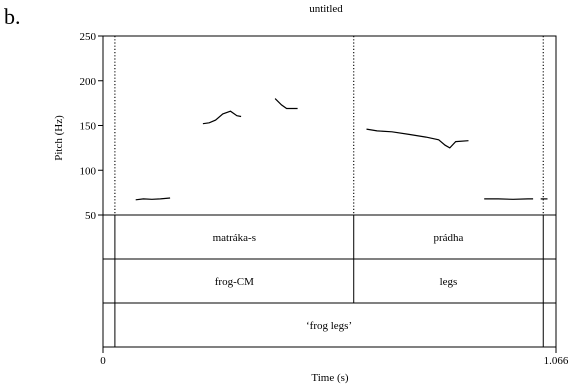 Image resolution: width=583 pixels, height=387 pixels. Describe the element at coordinates (88, 82) in the screenshot. I see `y-tick-label: 200` at that location.